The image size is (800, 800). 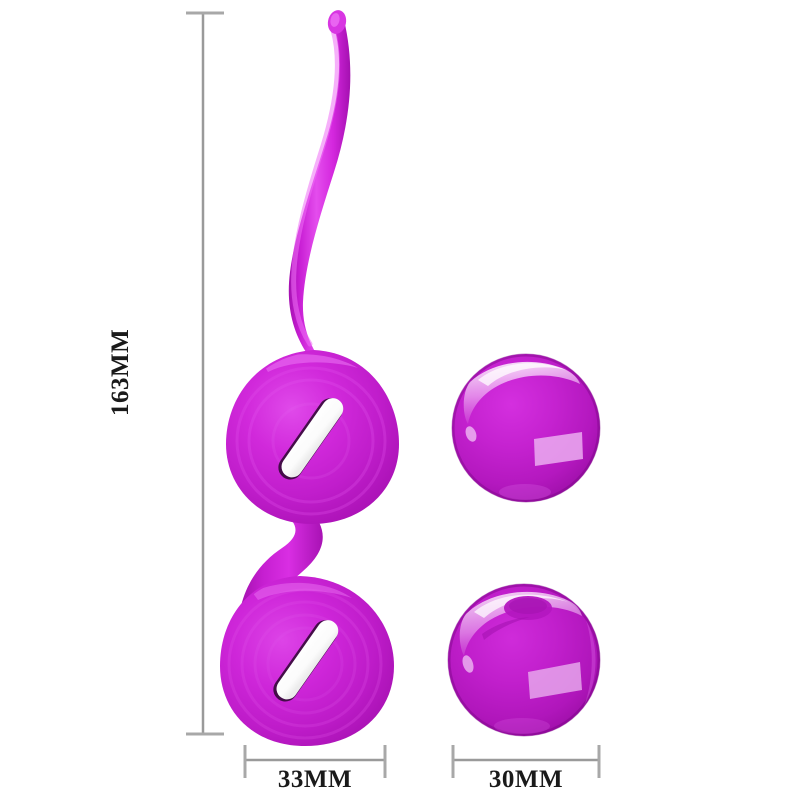 I want to click on main-width-dimension-line, so click(x=315, y=761).